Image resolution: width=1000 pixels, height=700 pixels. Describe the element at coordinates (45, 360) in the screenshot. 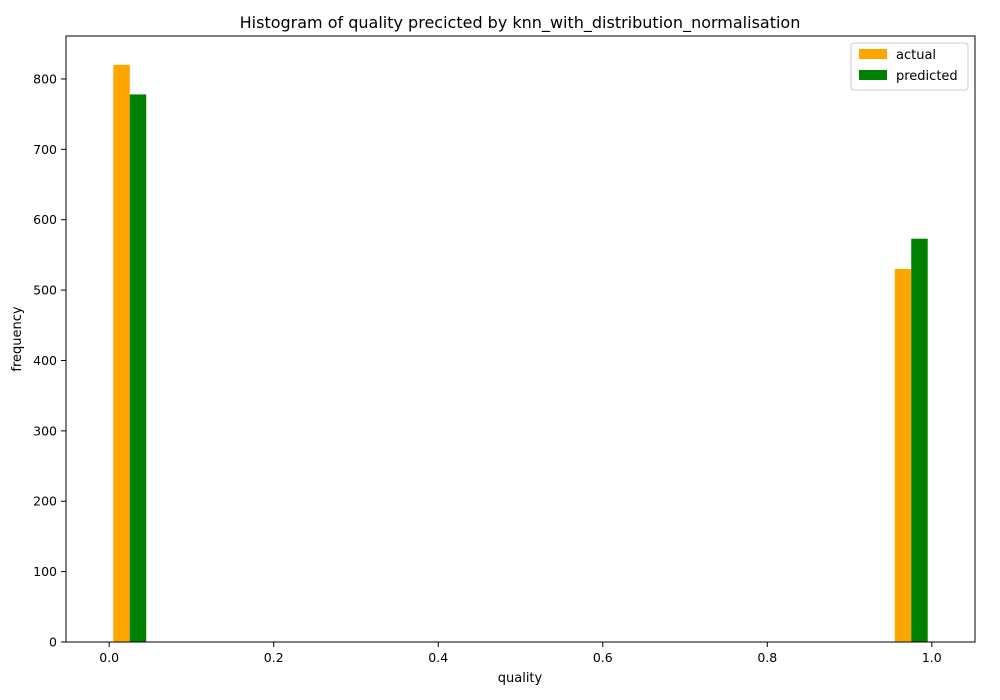

I see `y-tick-label: 400` at that location.